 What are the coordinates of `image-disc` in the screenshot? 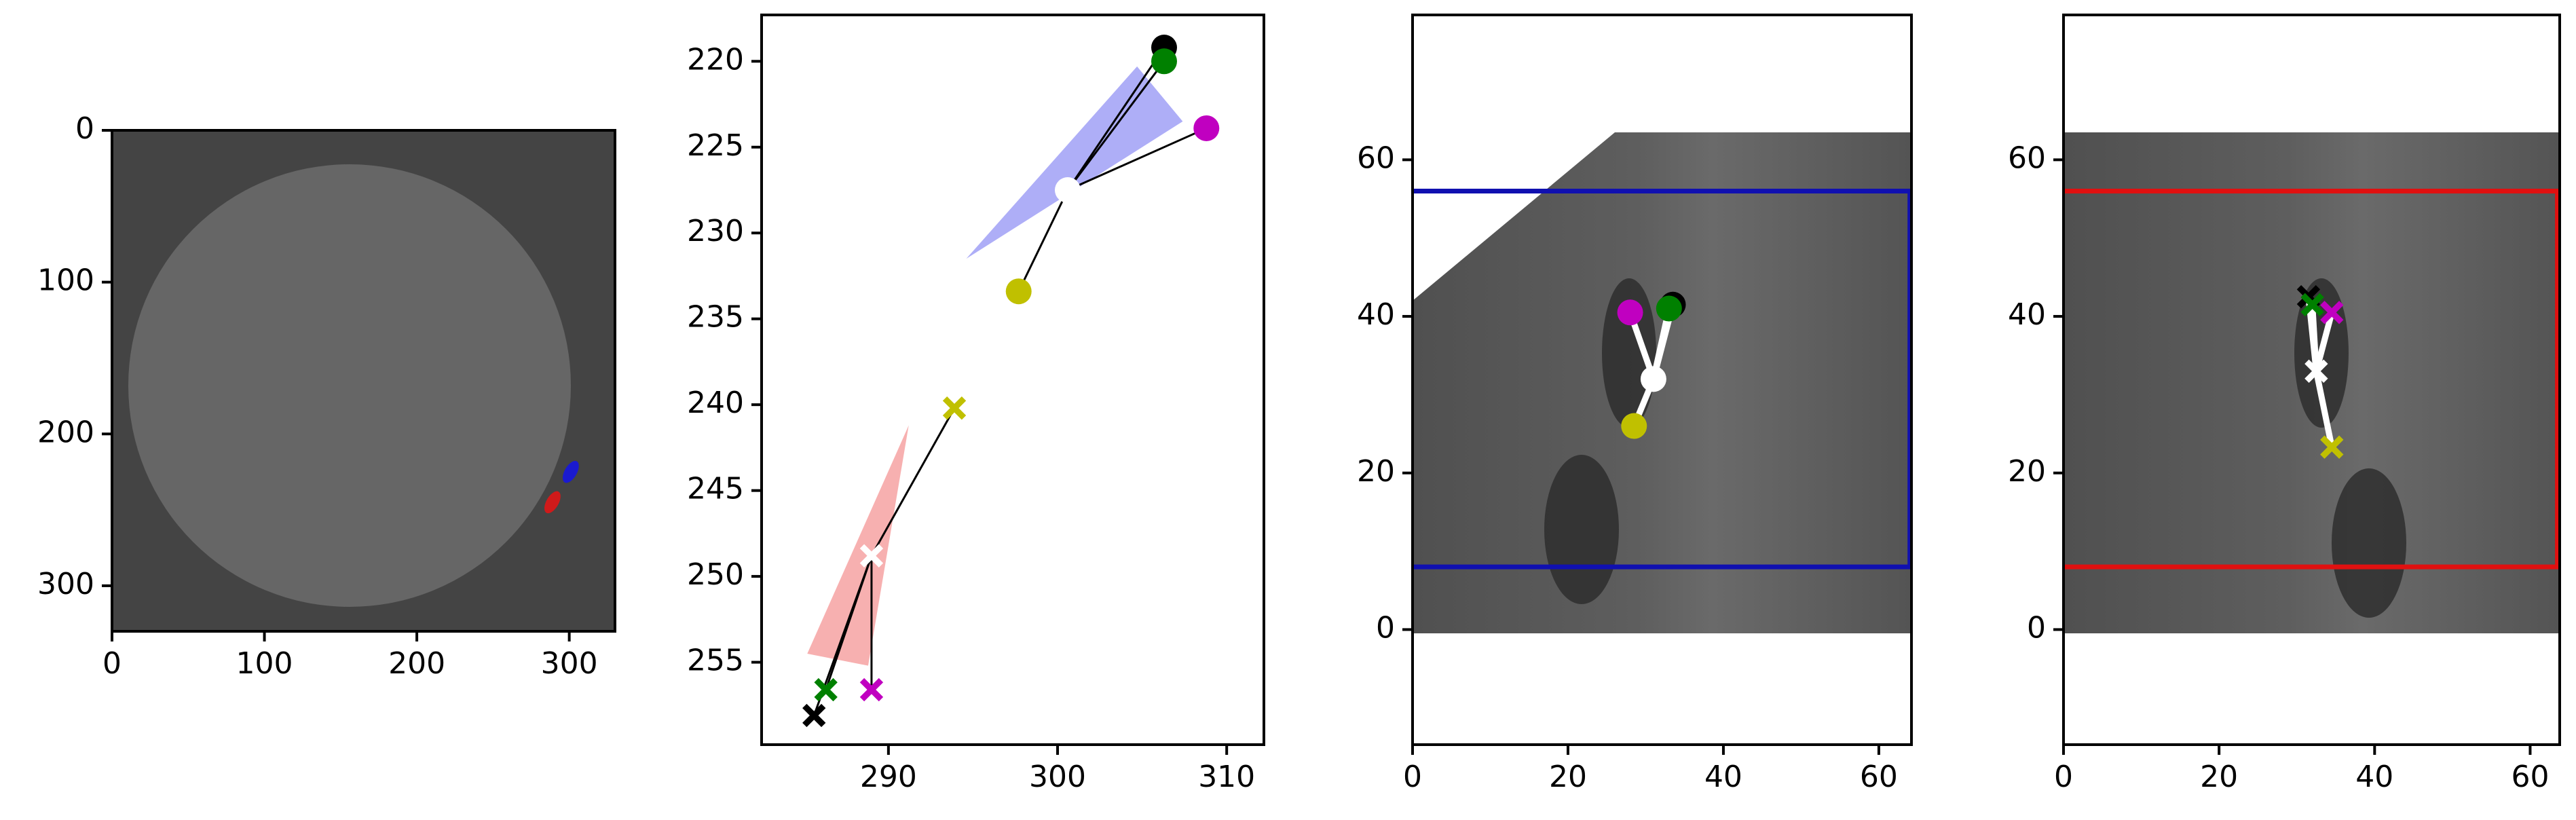 It's located at (350, 385).